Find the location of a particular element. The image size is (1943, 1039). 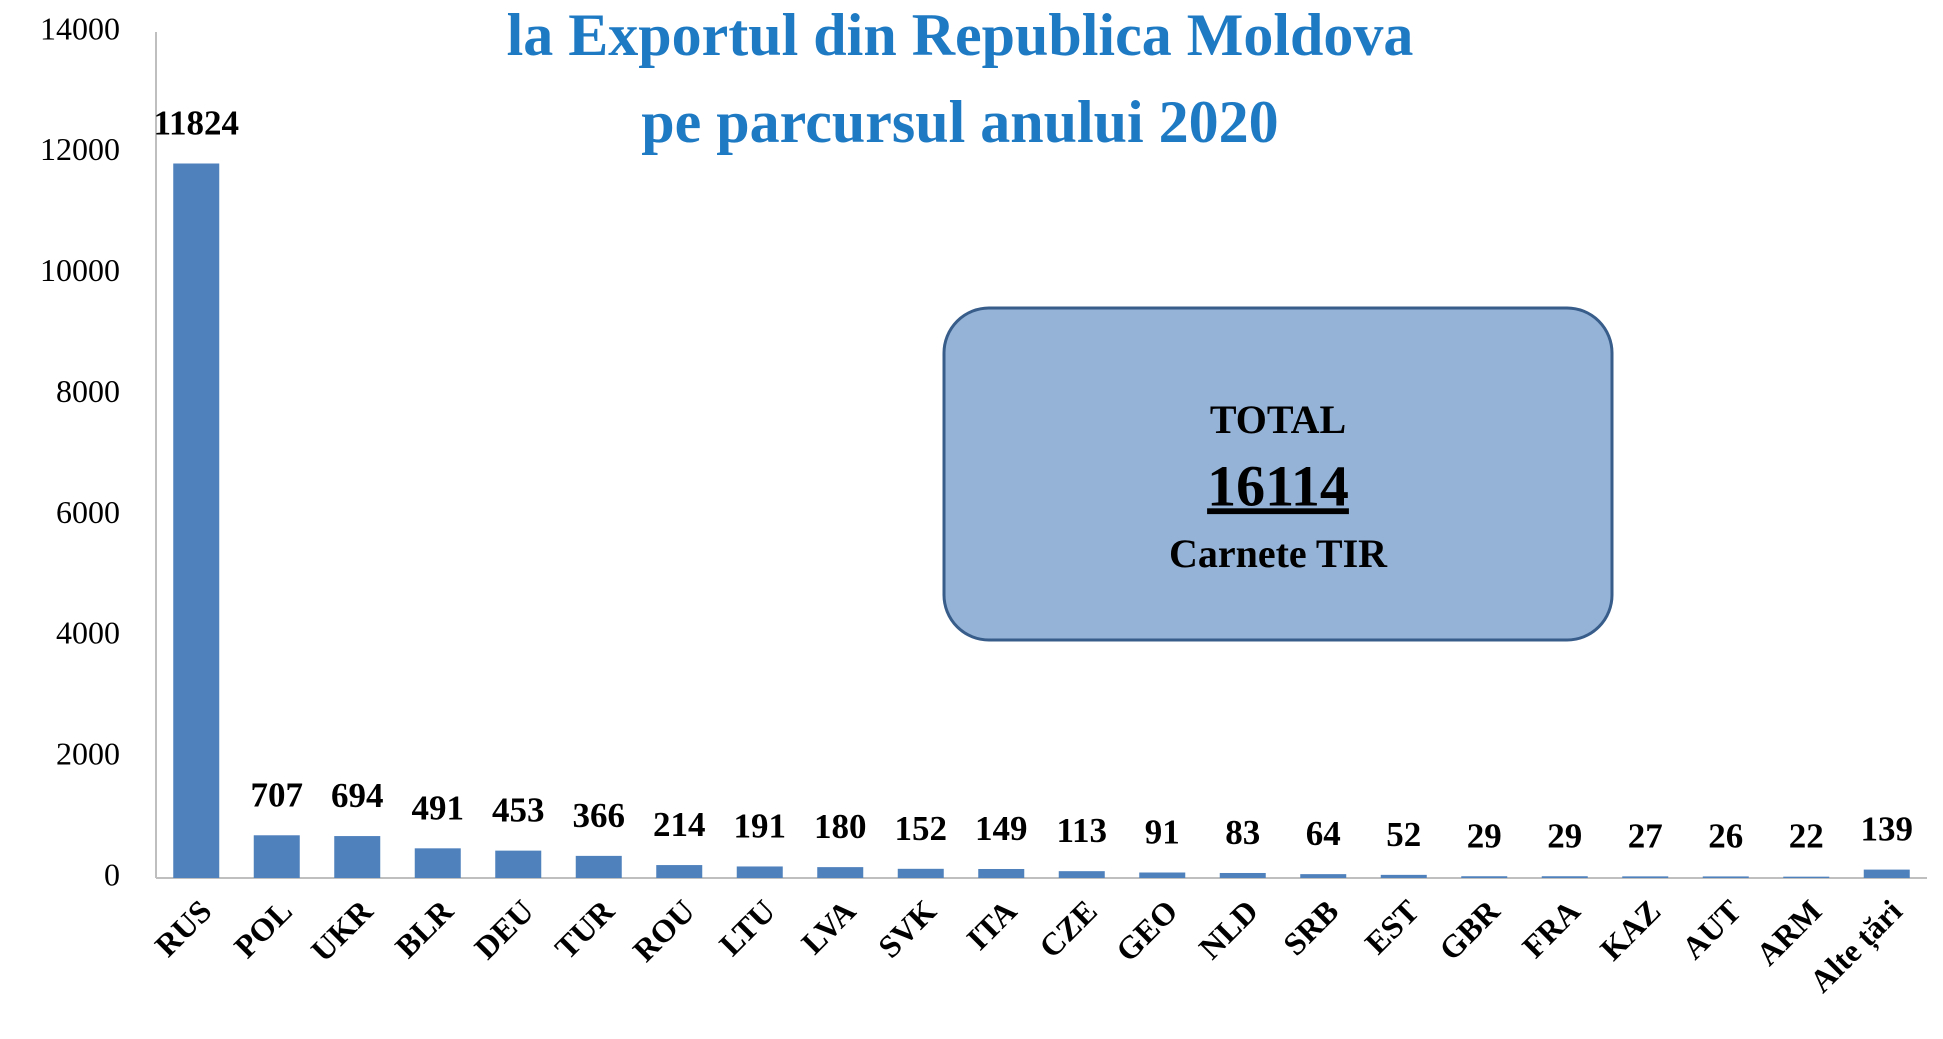

annotation-total: 16114 is located at coordinates (1278, 485).